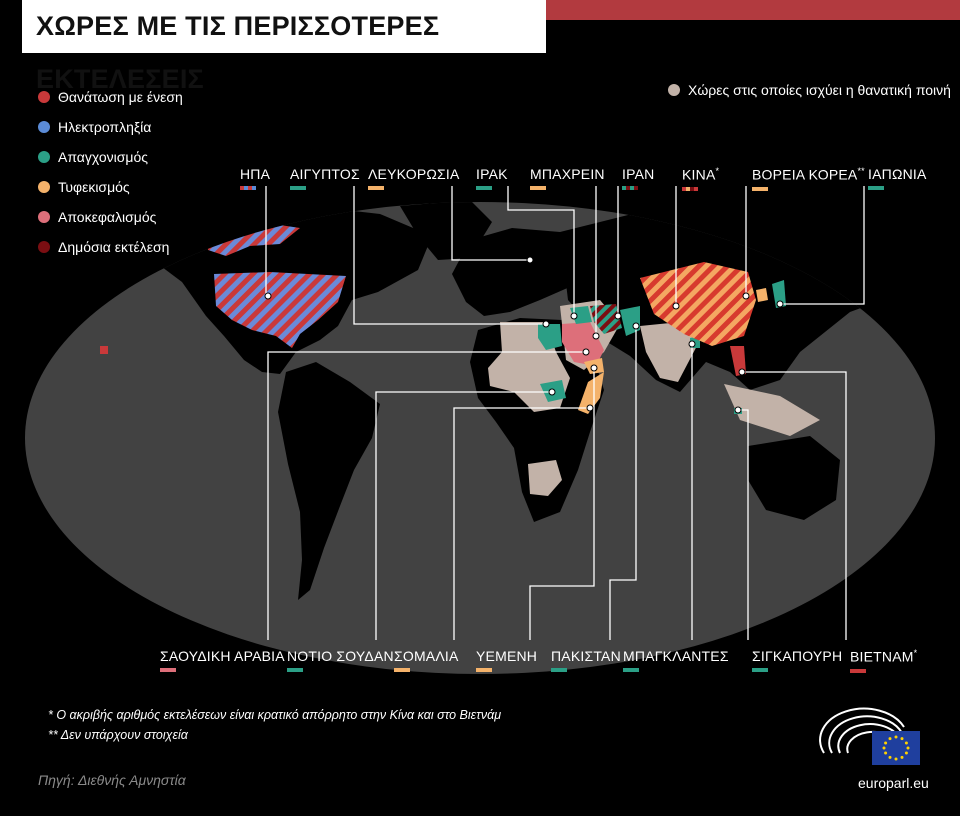  Describe the element at coordinates (805, 174) in the screenshot. I see `country-name: ΒΟΡΕΙΑ ΚΟΡΕΑ` at that location.